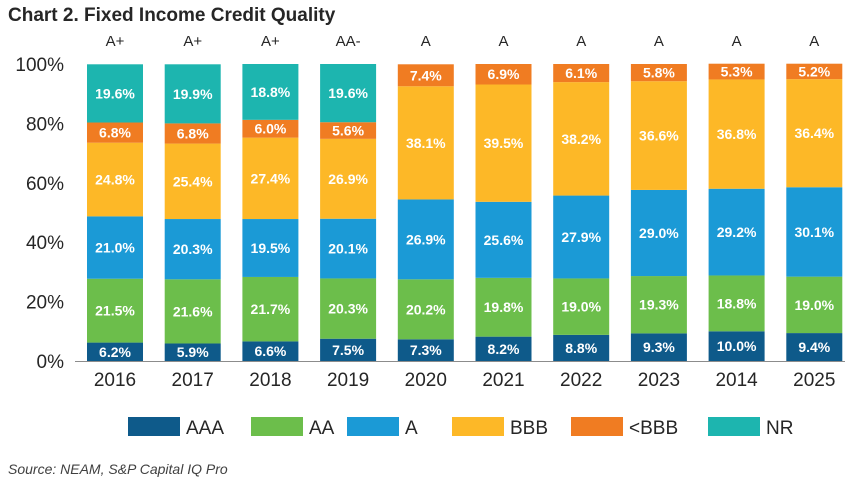  I want to click on data-label: 25.6%, so click(504, 240).